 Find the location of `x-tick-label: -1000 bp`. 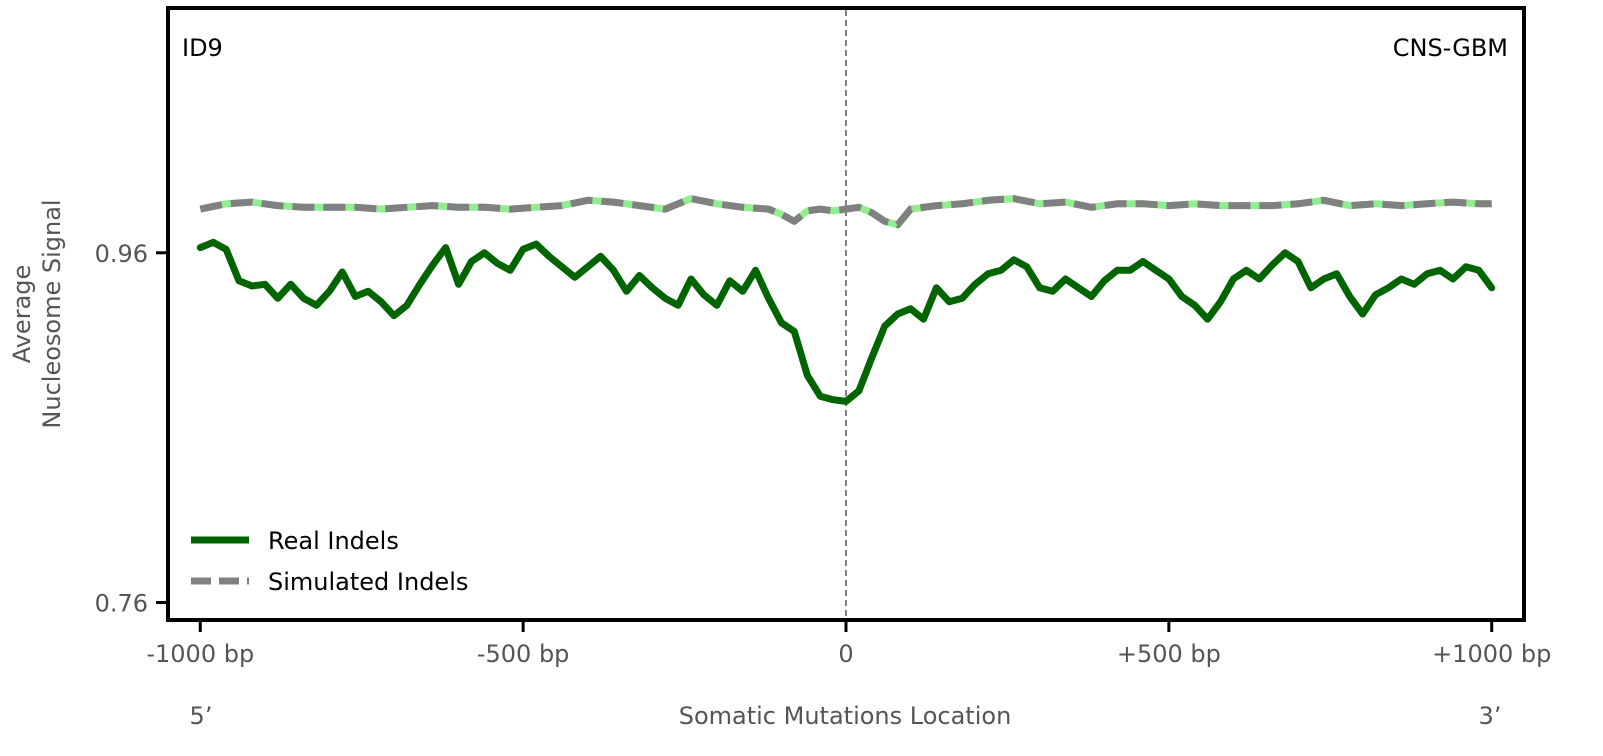

x-tick-label: -1000 bp is located at coordinates (200, 654).